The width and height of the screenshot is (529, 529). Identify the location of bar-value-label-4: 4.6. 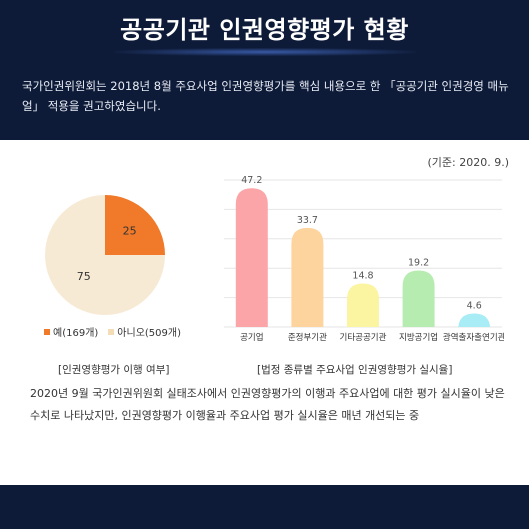
(474, 305).